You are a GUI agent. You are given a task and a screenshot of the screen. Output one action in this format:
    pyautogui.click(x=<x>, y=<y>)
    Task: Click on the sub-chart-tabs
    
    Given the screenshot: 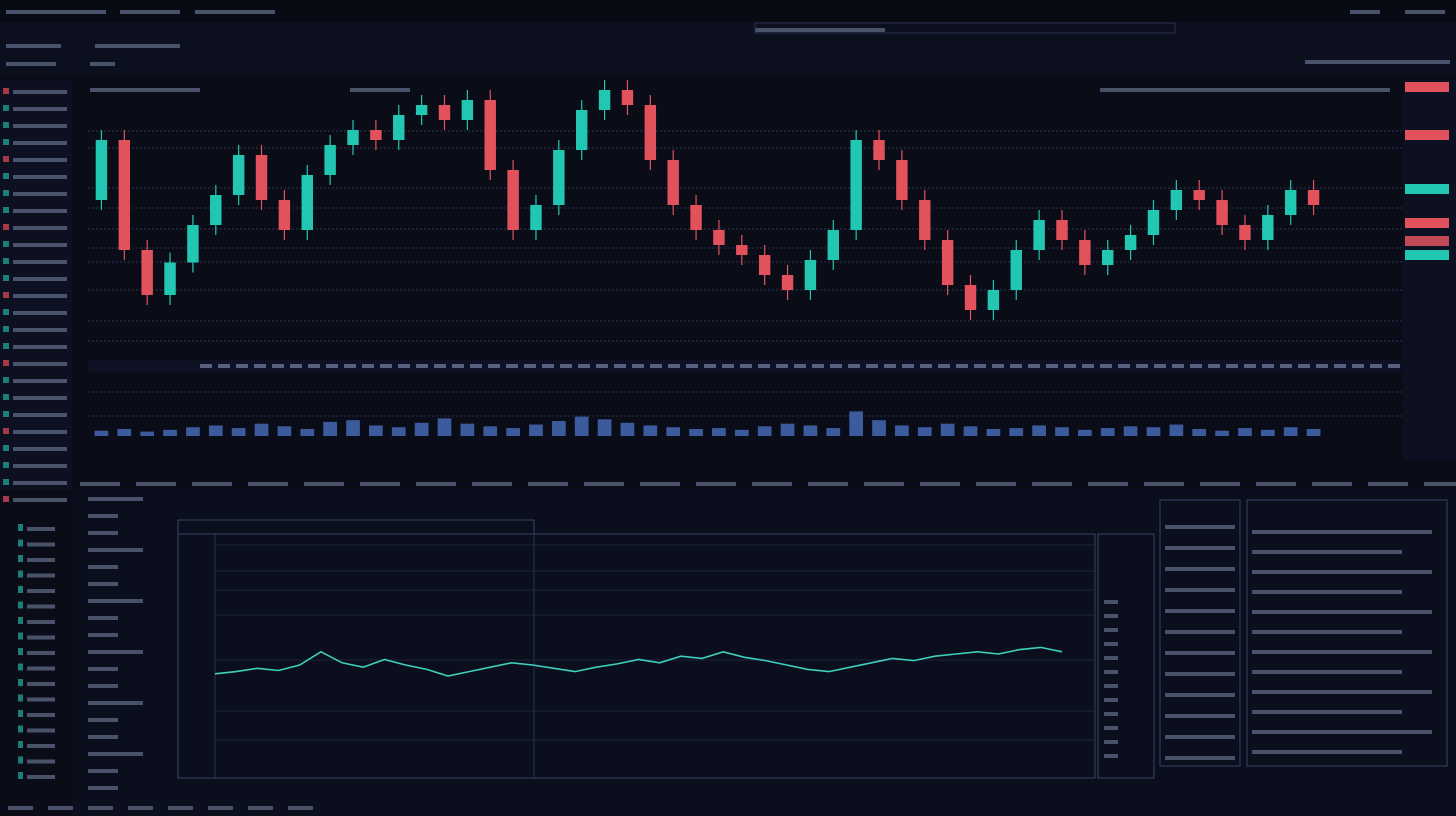 What is the action you would take?
    pyautogui.click(x=356, y=527)
    